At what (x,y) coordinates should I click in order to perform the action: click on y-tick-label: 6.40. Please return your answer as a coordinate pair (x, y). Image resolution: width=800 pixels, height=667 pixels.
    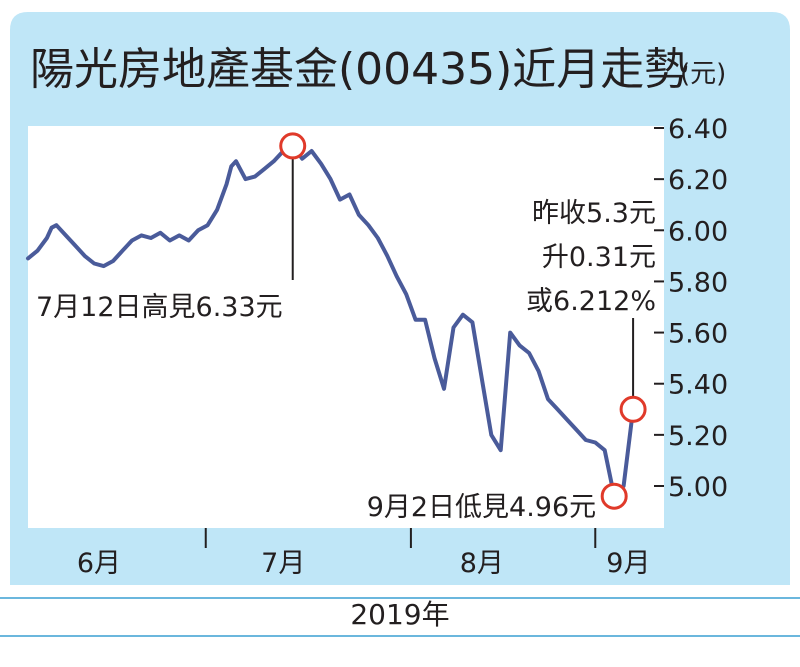
    Looking at the image, I should click on (698, 129).